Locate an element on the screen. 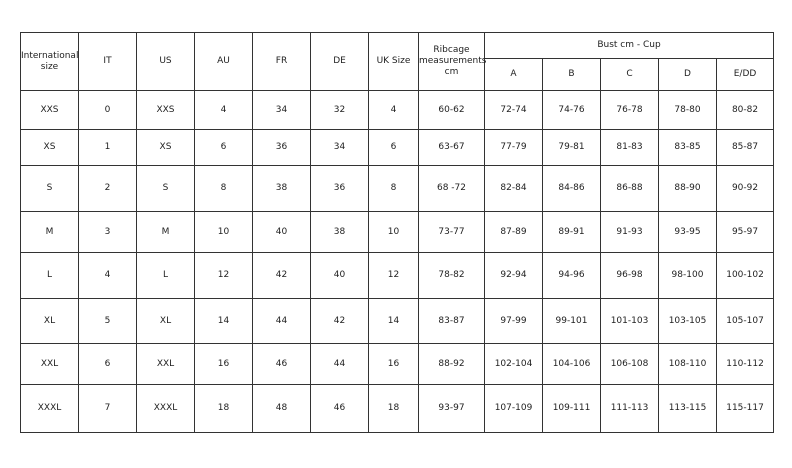  table-cell: 106-108 is located at coordinates (629, 364).